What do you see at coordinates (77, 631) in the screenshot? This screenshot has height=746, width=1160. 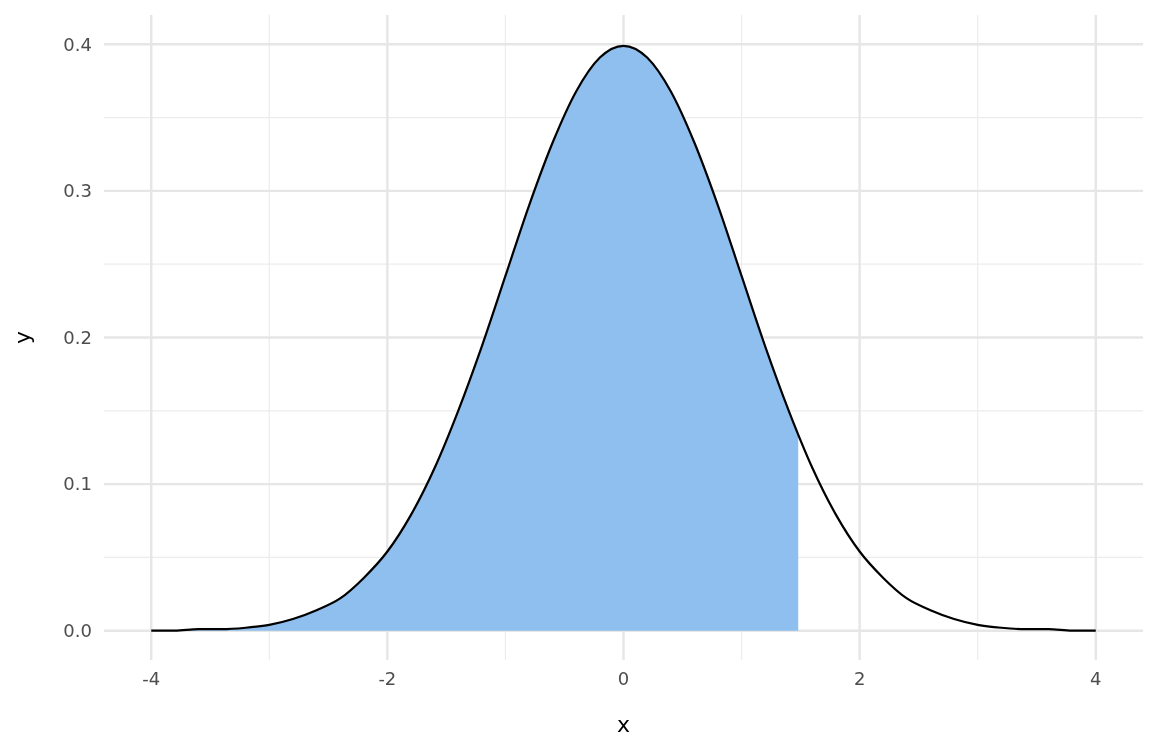 I see `y-tick-label: 0.0` at bounding box center [77, 631].